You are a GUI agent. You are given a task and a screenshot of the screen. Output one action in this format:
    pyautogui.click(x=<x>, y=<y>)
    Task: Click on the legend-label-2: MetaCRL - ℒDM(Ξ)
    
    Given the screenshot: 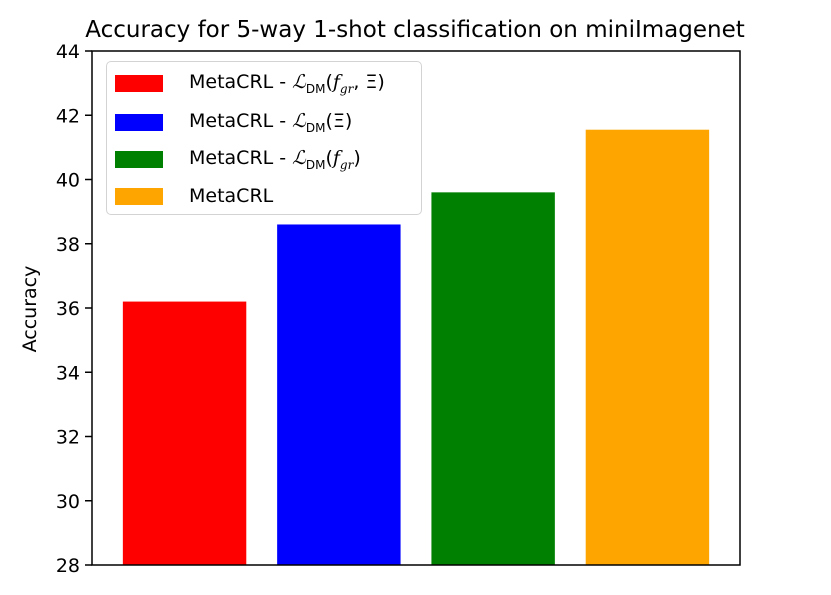 What is the action you would take?
    pyautogui.click(x=271, y=122)
    